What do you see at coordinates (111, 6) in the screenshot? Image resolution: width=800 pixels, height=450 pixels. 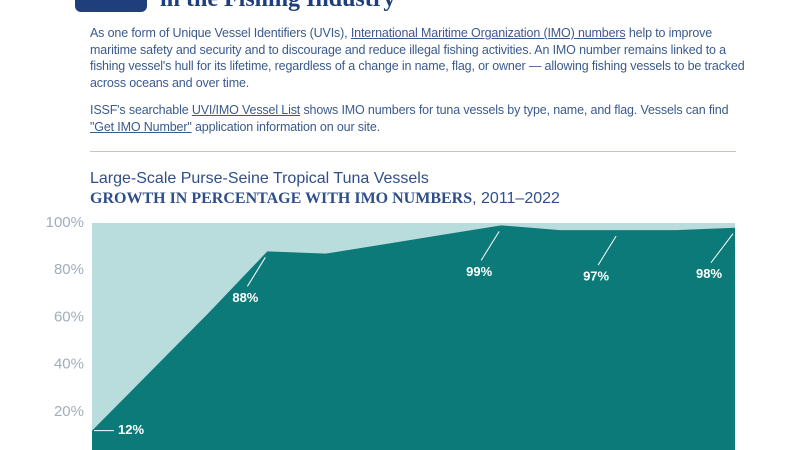 I see `header-tab` at bounding box center [111, 6].